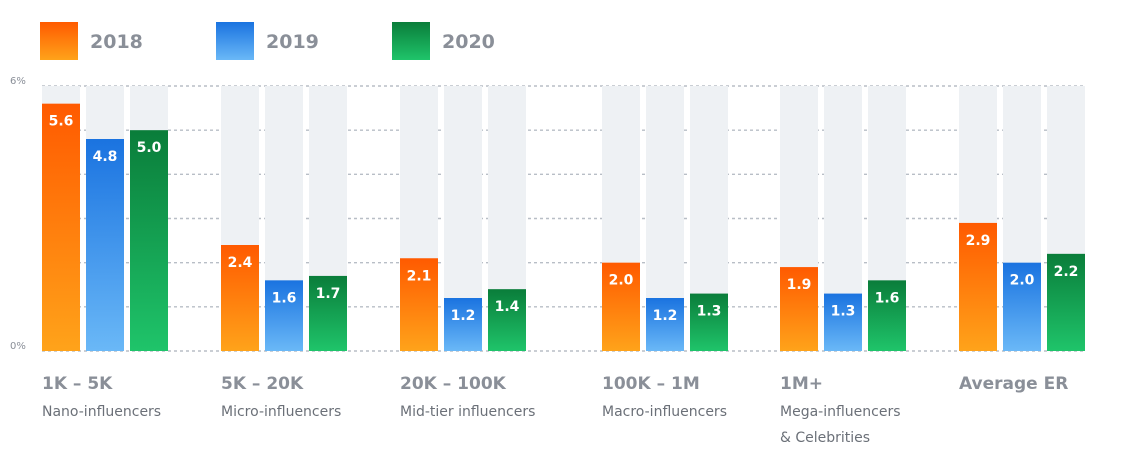  Describe the element at coordinates (284, 298) in the screenshot. I see `value-label-2019-1: 1.6` at that location.